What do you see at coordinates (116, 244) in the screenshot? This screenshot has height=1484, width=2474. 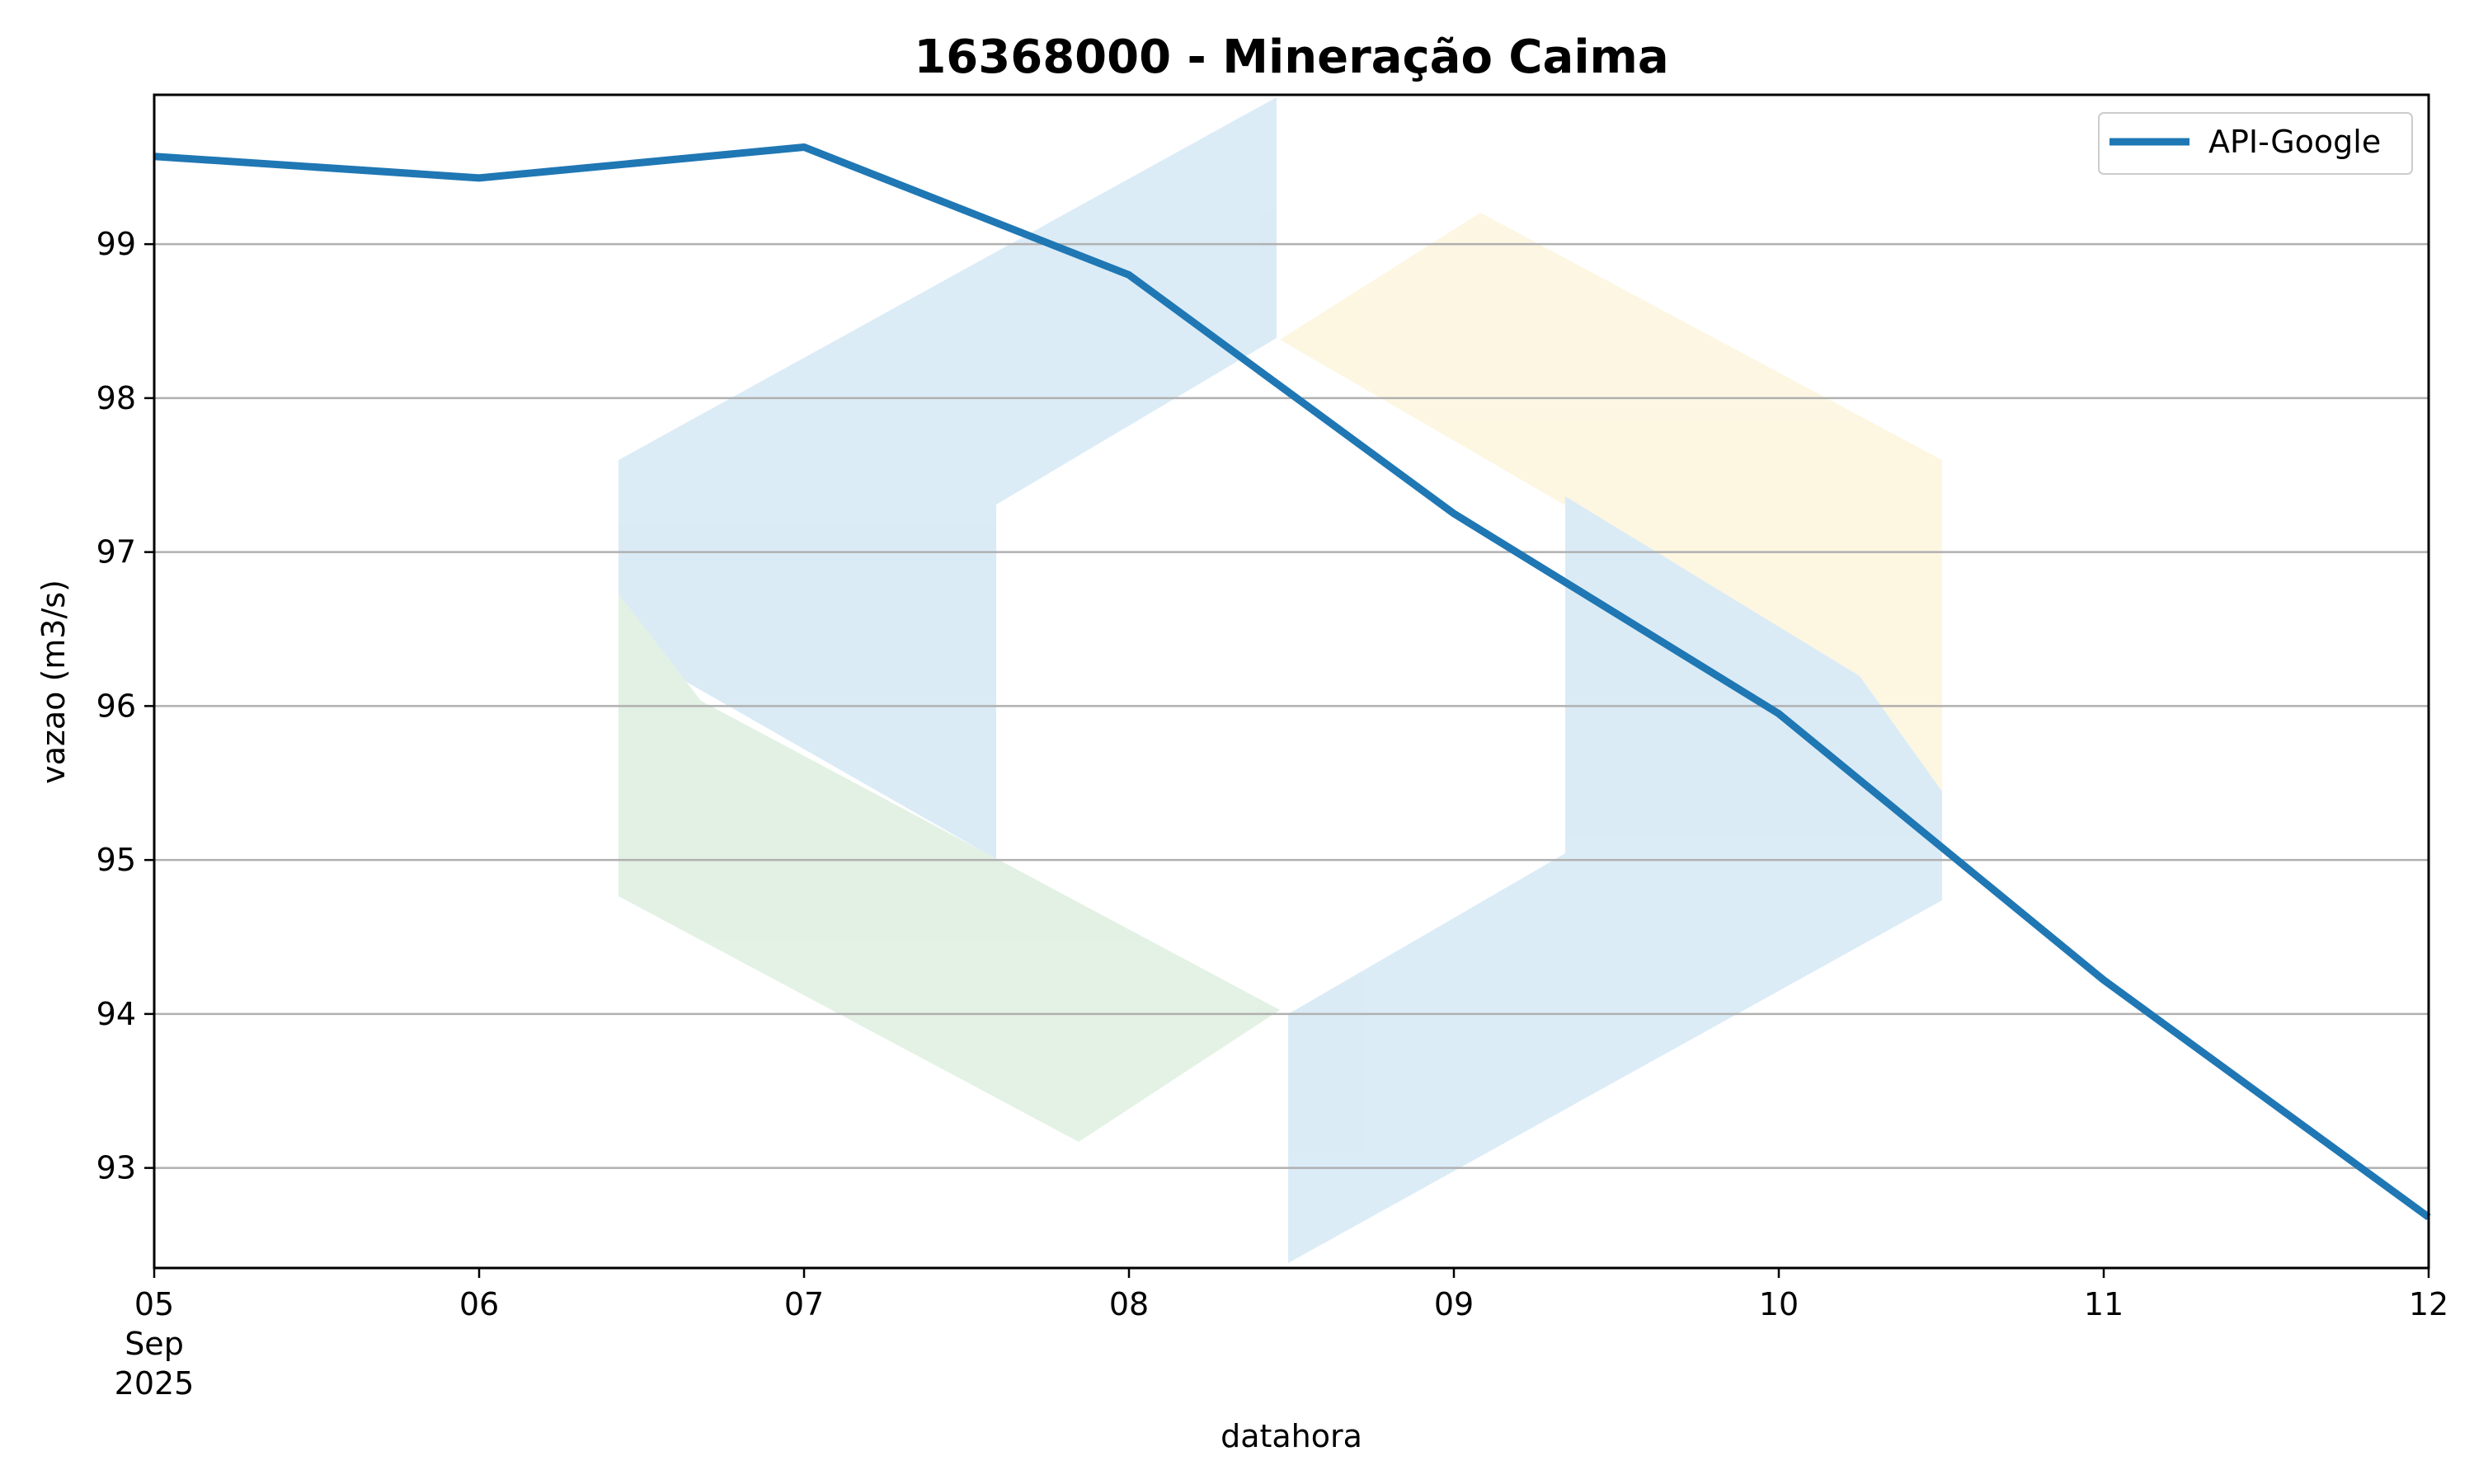 I see `y-tick-label-99: 99` at bounding box center [116, 244].